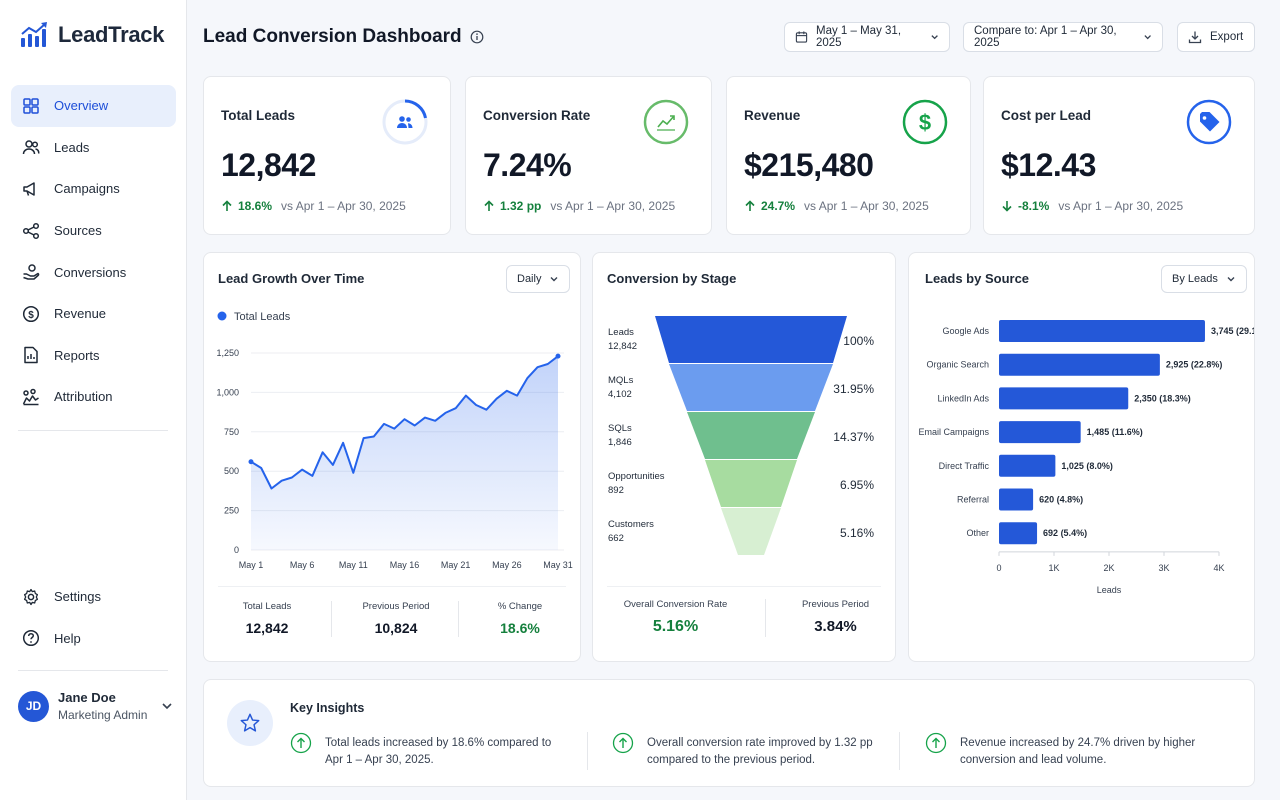 This screenshot has width=1280, height=800. What do you see at coordinates (80, 314) in the screenshot?
I see `sidebar-item-label: Revenue` at bounding box center [80, 314].